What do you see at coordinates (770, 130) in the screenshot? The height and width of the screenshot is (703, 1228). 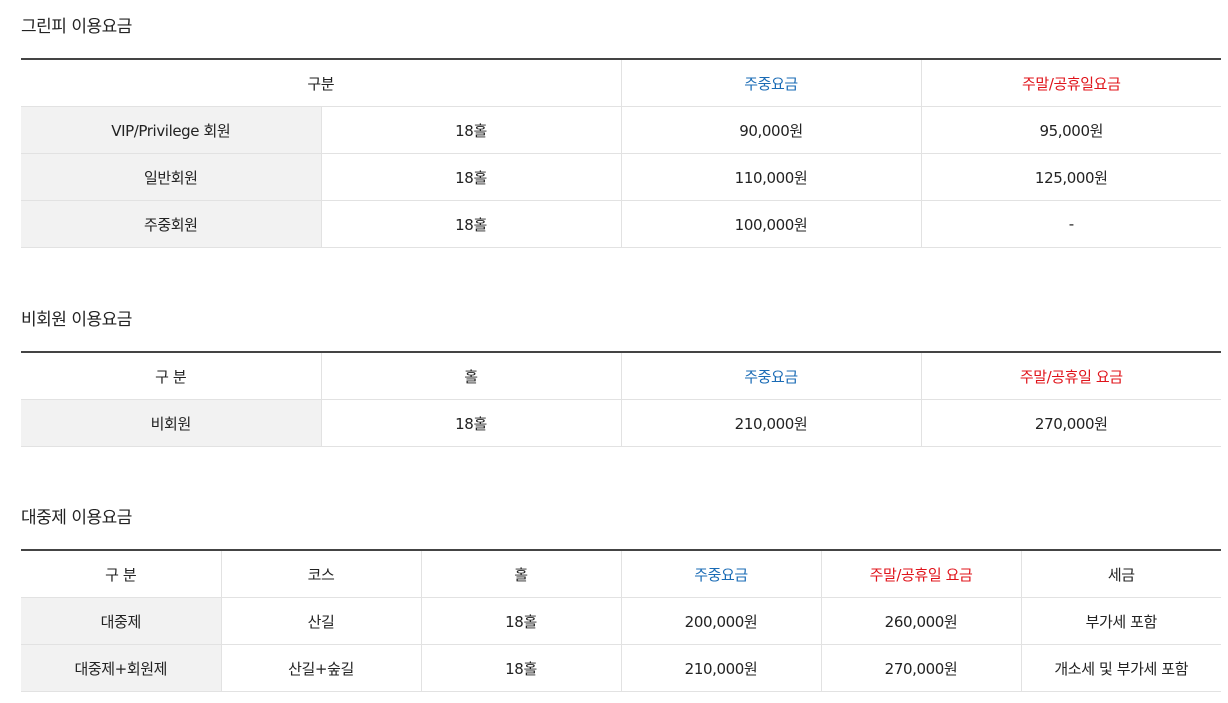 I see `weekday-fee: 90,000원` at bounding box center [770, 130].